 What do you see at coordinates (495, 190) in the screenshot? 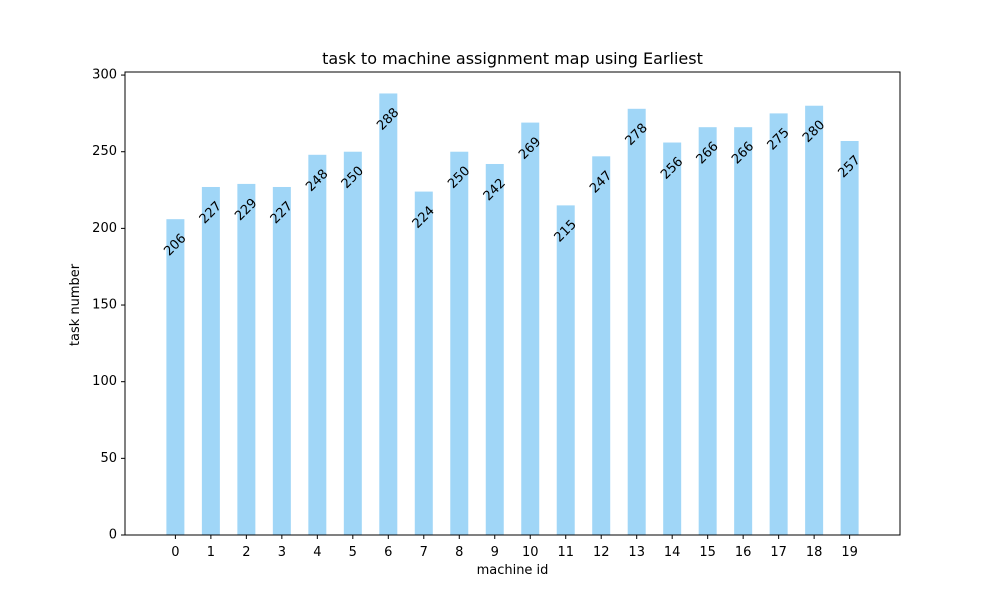
I see `data-label-9: 242` at bounding box center [495, 190].